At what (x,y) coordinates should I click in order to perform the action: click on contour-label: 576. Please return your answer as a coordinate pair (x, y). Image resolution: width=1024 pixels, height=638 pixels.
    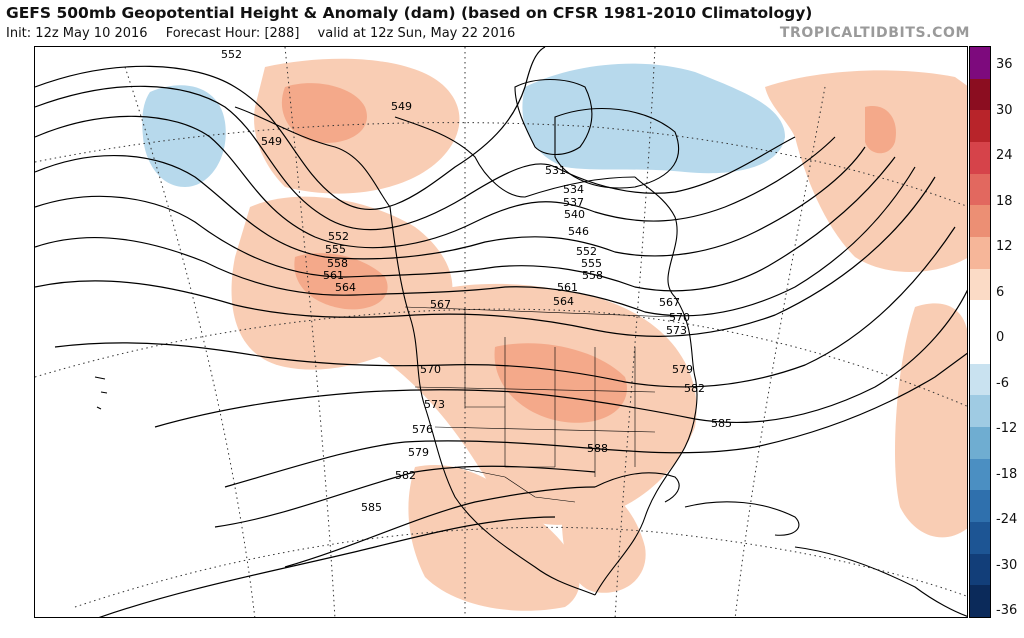
    Looking at the image, I should click on (422, 429).